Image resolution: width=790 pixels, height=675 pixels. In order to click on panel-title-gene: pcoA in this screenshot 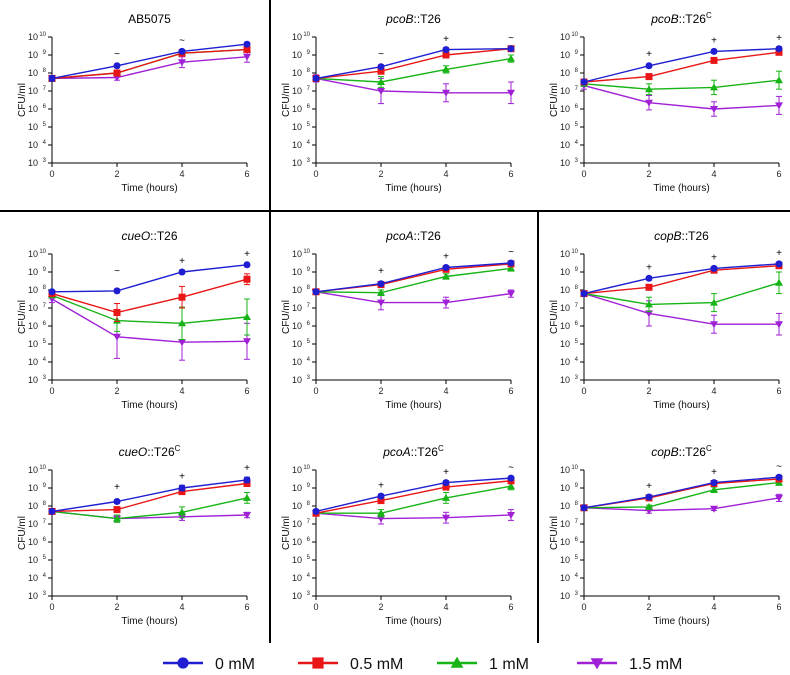, I will do `click(396, 452)`.